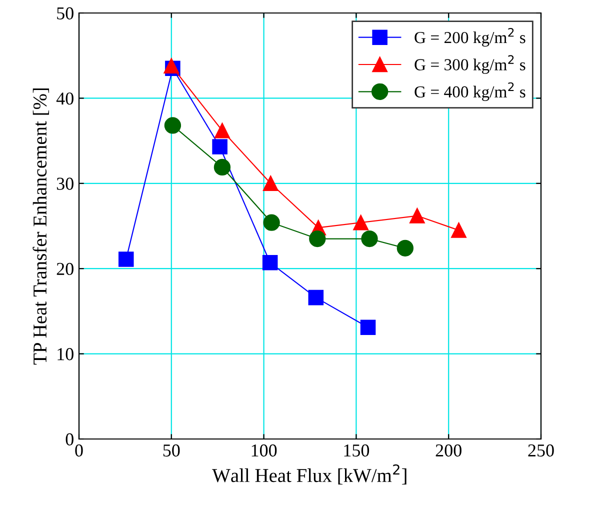 The image size is (589, 505). What do you see at coordinates (65, 13) in the screenshot?
I see `y-tick-label: 50` at bounding box center [65, 13].